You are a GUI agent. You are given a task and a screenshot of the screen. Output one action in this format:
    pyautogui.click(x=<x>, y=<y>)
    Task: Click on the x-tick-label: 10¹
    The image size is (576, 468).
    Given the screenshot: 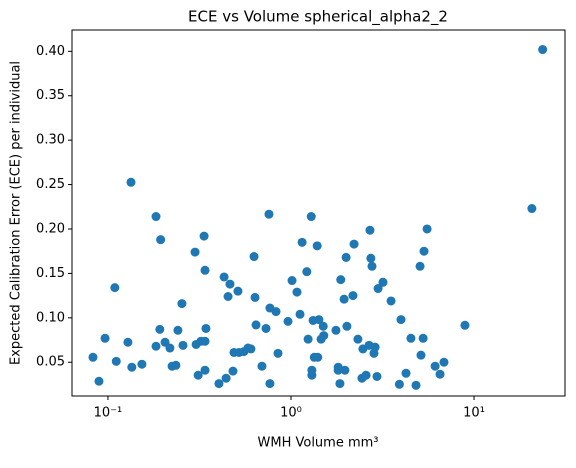 What is the action you would take?
    pyautogui.click(x=474, y=413)
    